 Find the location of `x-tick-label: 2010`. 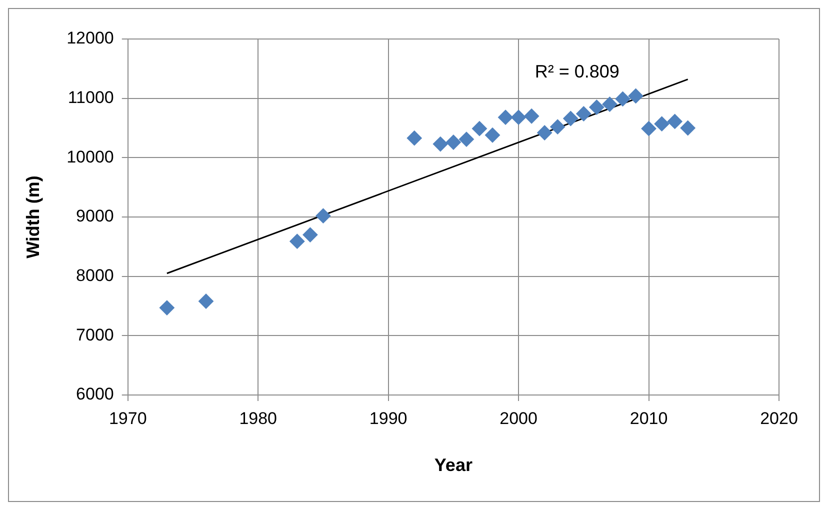

x-tick-label: 2010 is located at coordinates (649, 418).